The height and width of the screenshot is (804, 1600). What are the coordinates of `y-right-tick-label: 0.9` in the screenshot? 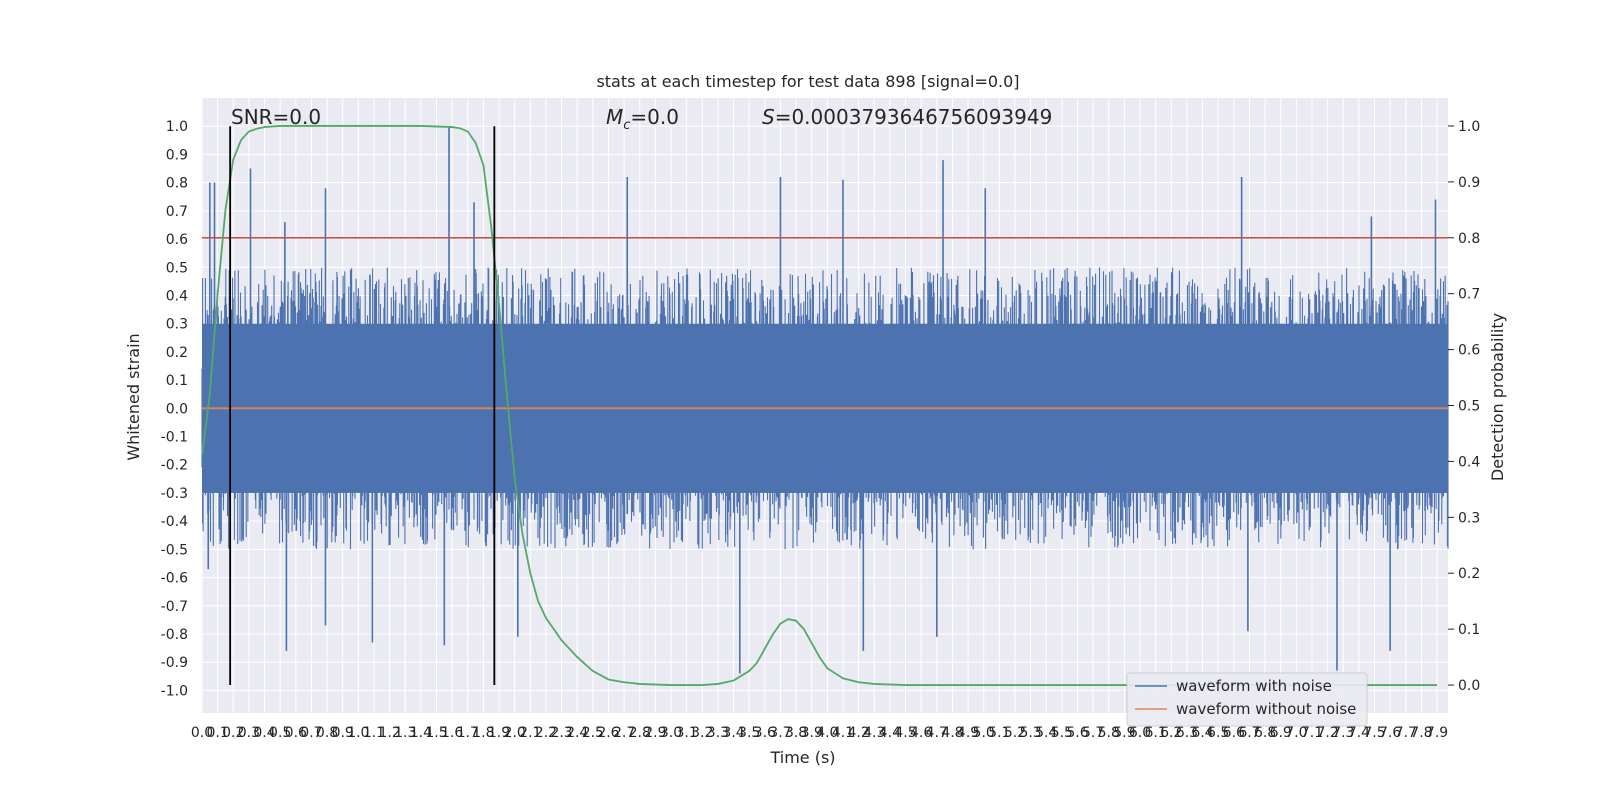 It's located at (1469, 183).